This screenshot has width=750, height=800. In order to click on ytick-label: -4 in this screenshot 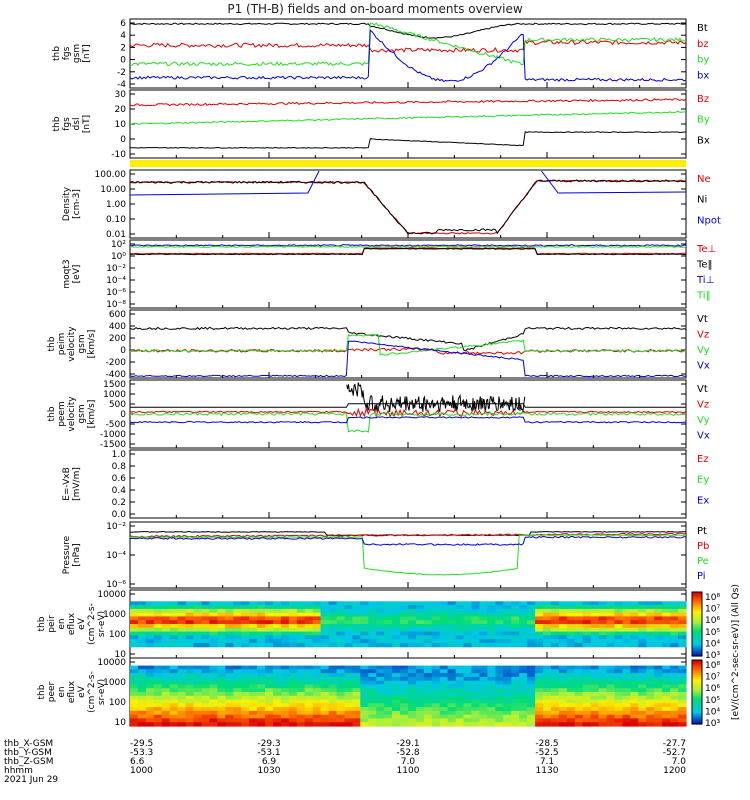, I will do `click(121, 85)`.